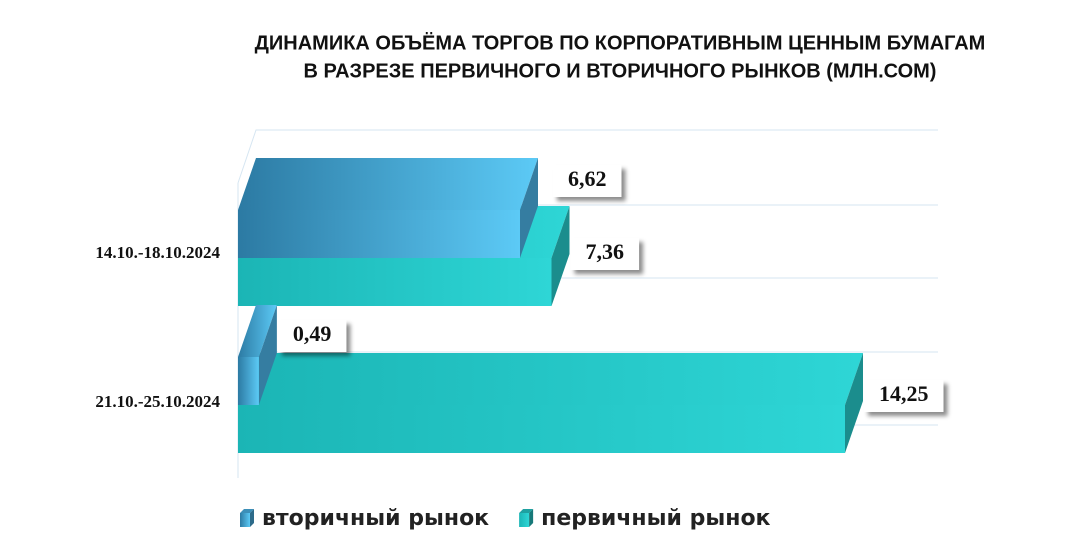  I want to click on data-label: 6,62, so click(587, 181).